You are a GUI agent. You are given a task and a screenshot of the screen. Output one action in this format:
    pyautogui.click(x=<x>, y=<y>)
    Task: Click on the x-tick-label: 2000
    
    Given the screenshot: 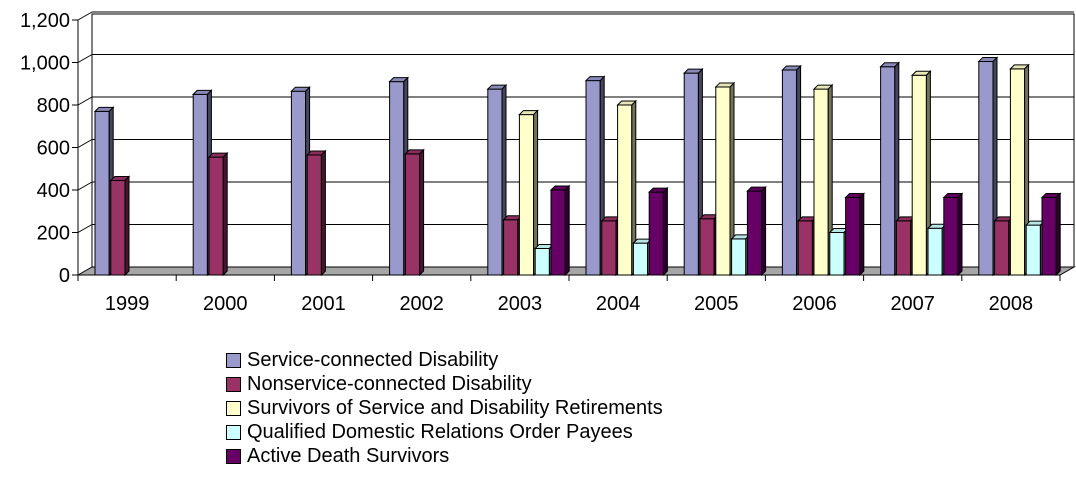 What is the action you would take?
    pyautogui.click(x=225, y=304)
    